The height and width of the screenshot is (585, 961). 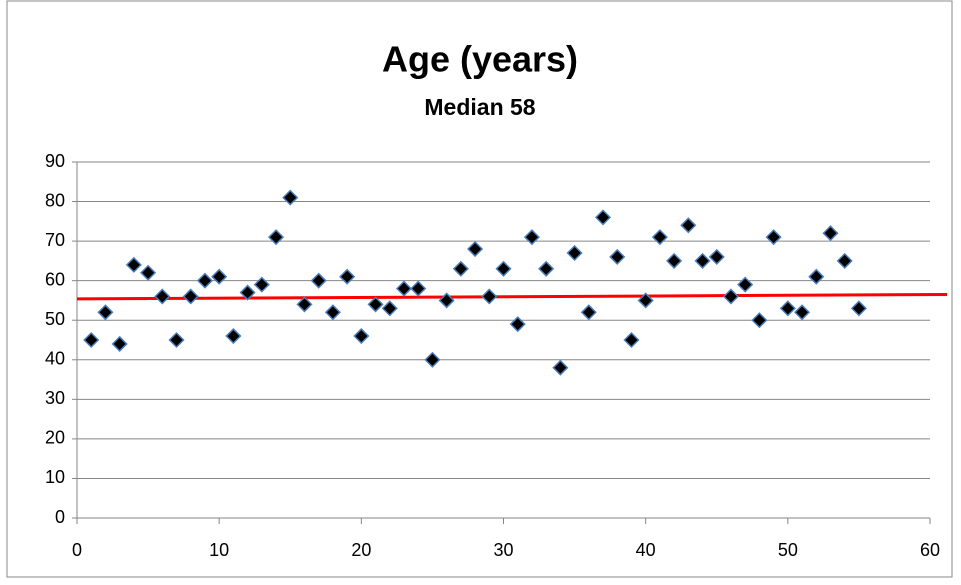 I want to click on y-tick-label: 60, so click(x=55, y=279).